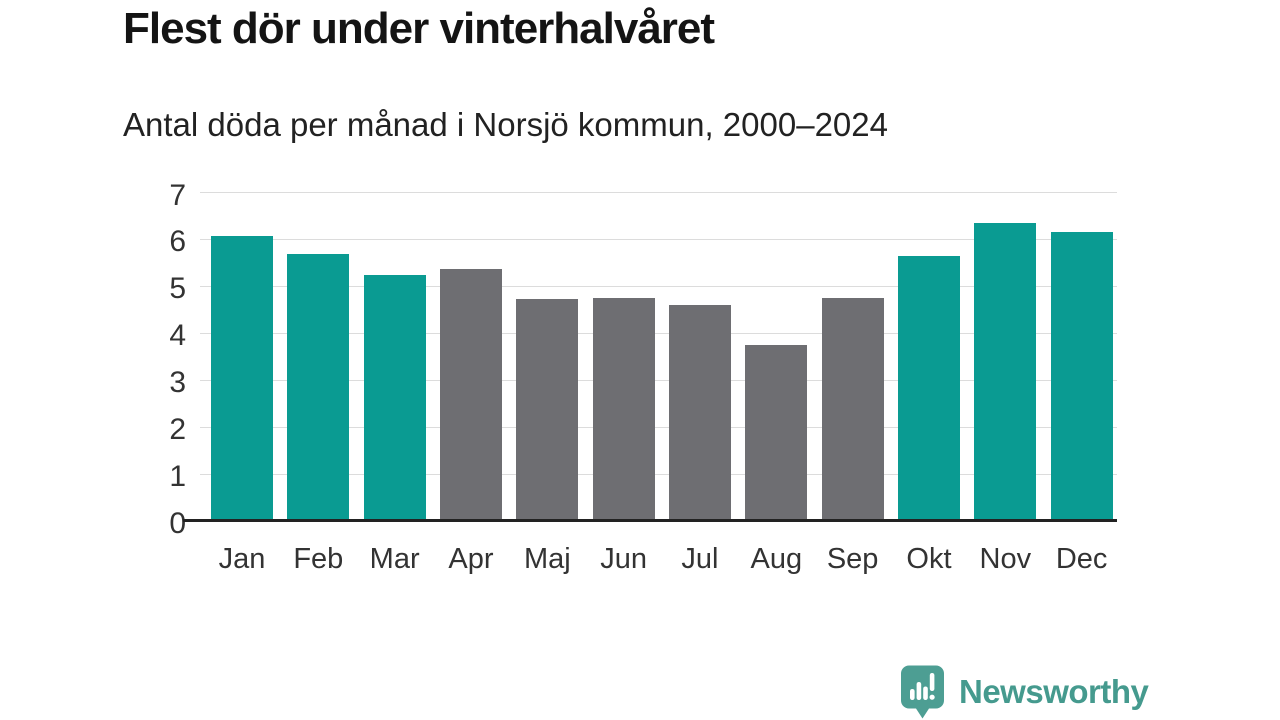 This screenshot has width=1280, height=720. I want to click on x-axis-tick-label: Jan, so click(242, 559).